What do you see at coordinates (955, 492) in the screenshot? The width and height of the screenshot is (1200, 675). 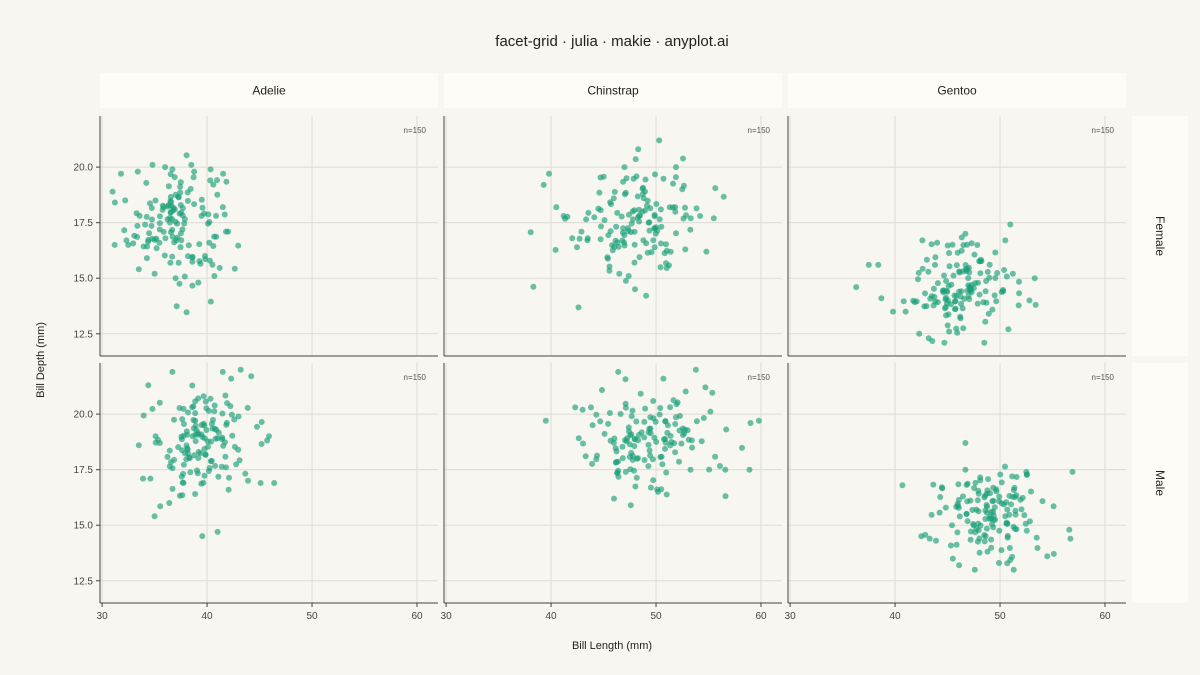 I see `panel-gentoo-male: 30 40 50 60 n=150` at bounding box center [955, 492].